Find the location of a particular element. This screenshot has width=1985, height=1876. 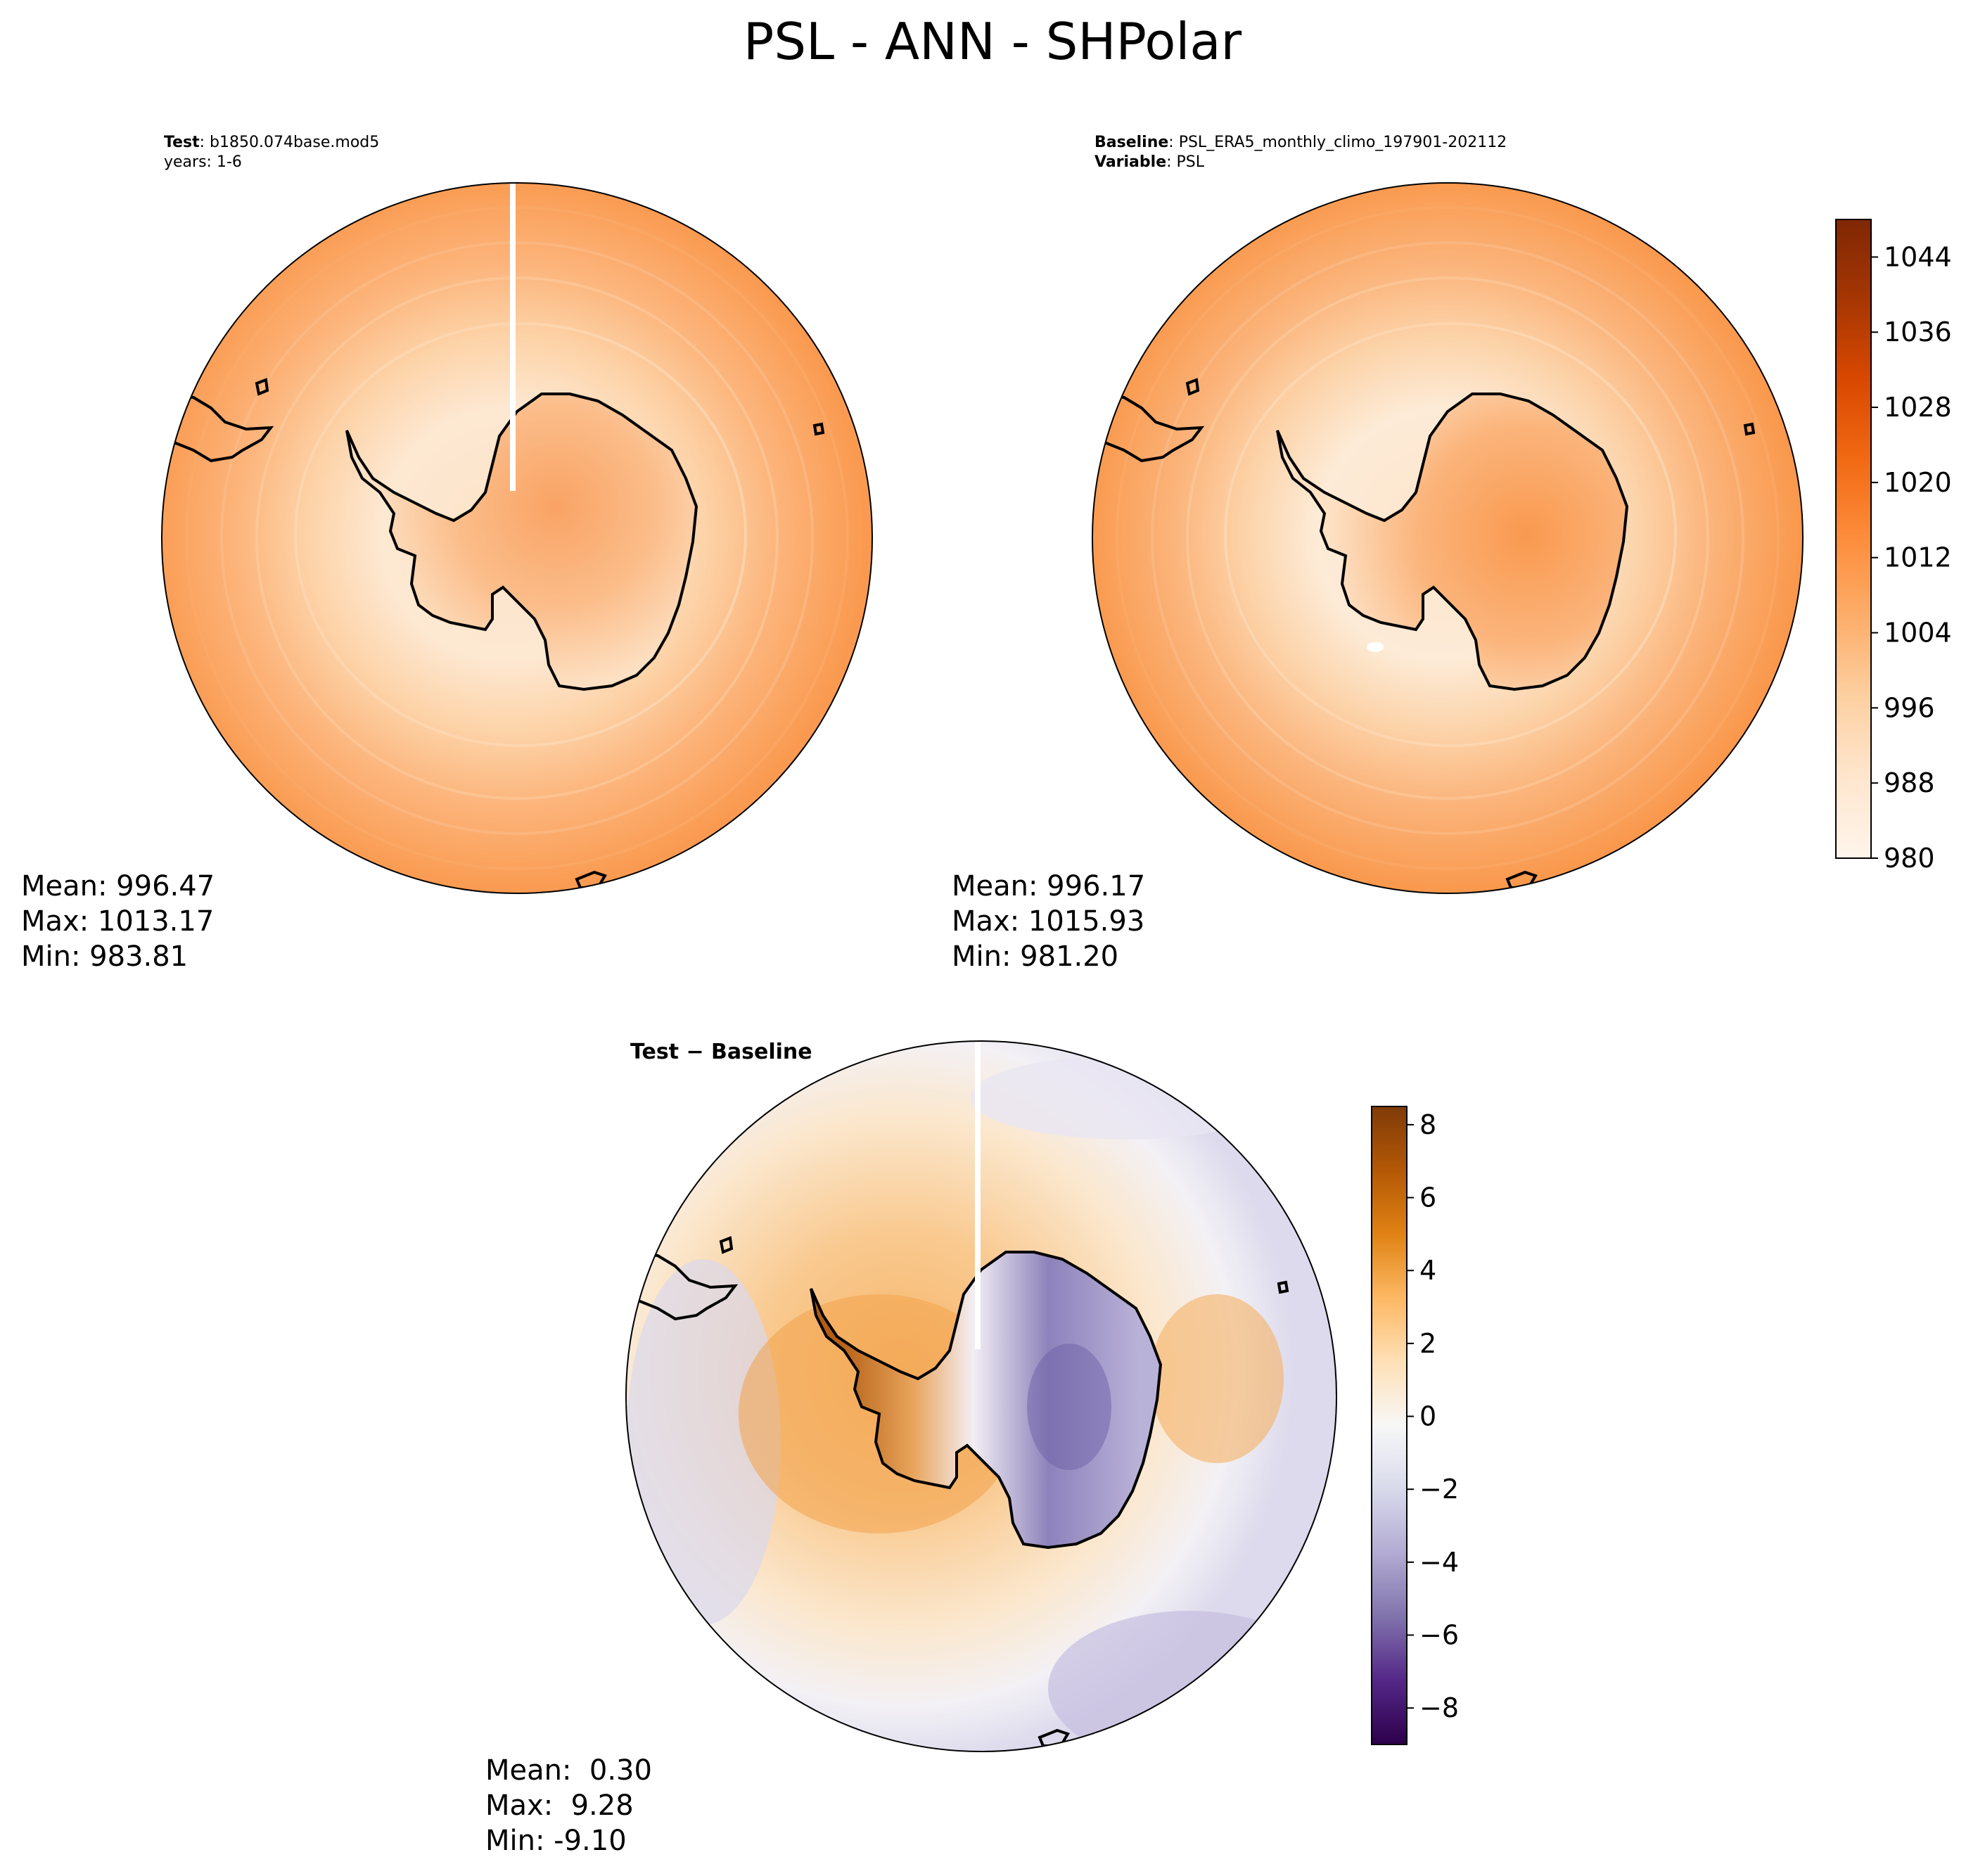

test-max-stat: Max: 1013.17 is located at coordinates (117, 921).